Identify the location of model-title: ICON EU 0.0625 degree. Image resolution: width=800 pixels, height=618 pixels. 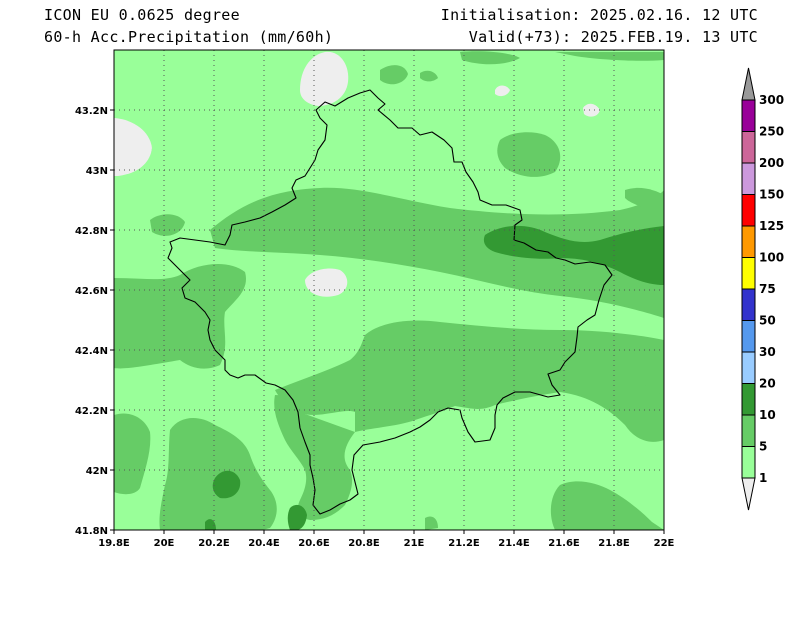
(142, 15).